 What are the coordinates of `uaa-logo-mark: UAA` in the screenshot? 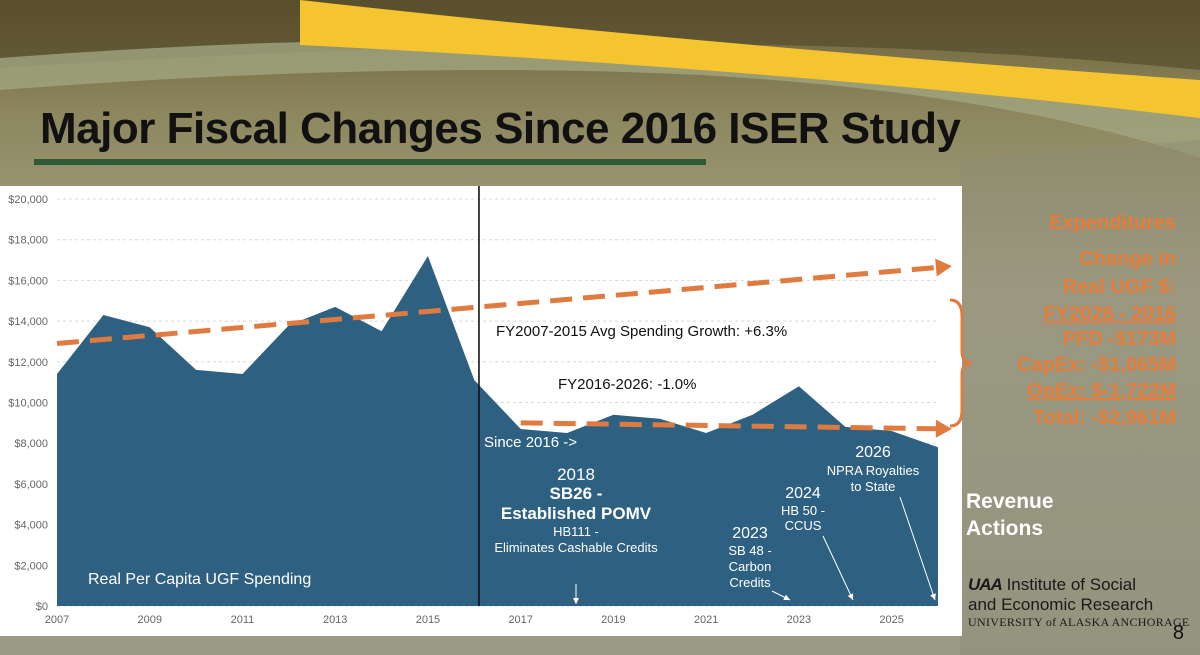 It's located at (985, 584).